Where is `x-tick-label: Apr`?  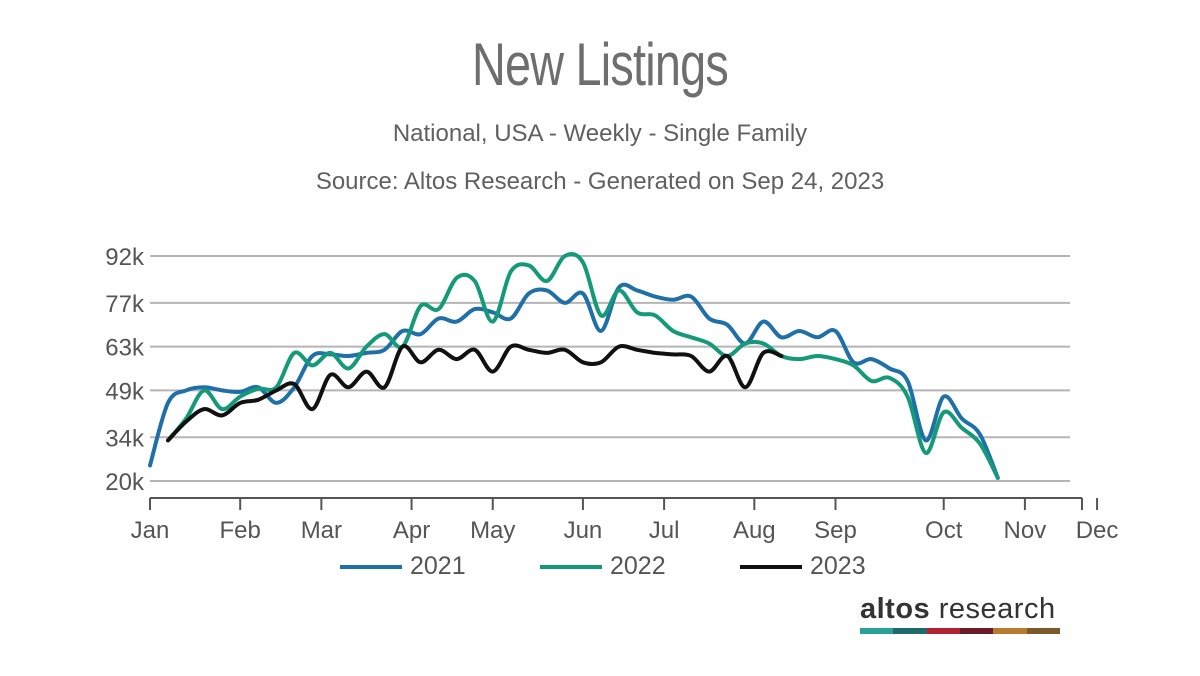 x-tick-label: Apr is located at coordinates (411, 530).